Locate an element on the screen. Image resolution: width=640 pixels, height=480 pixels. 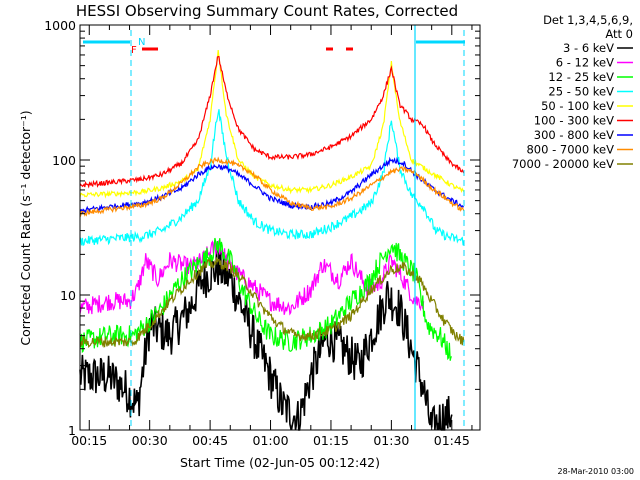
x-tick-label: 01:15 is located at coordinates (331, 440).